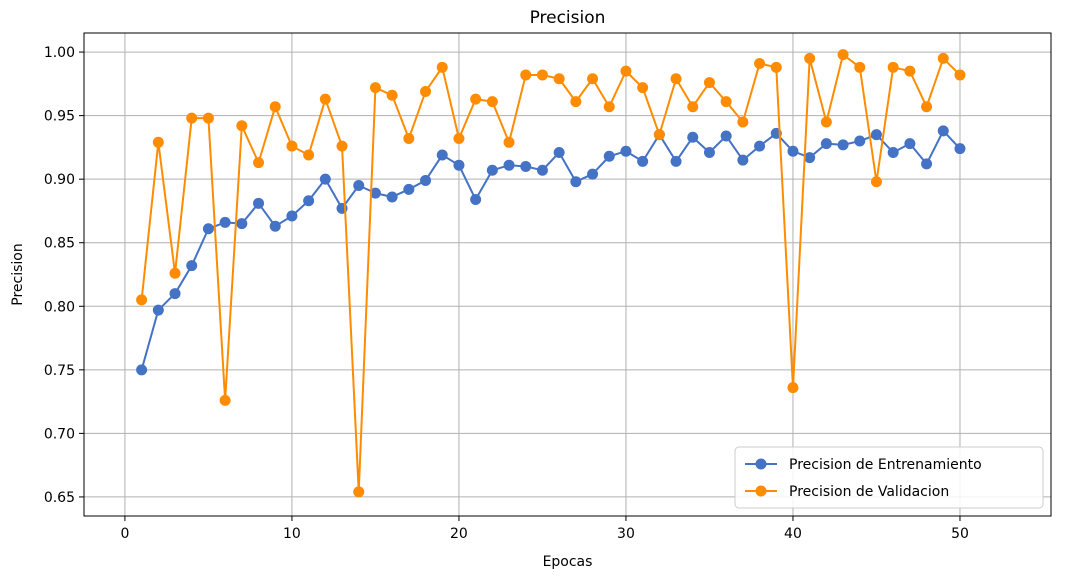 Image resolution: width=1066 pixels, height=584 pixels. Describe the element at coordinates (59, 244) in the screenshot. I see `y-tick-label: 0.85` at that location.